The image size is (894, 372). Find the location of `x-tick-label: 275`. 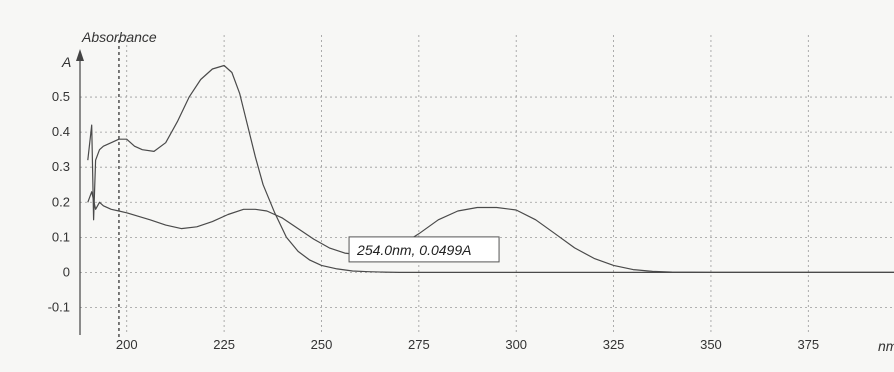

x-tick-label: 275 is located at coordinates (419, 344).